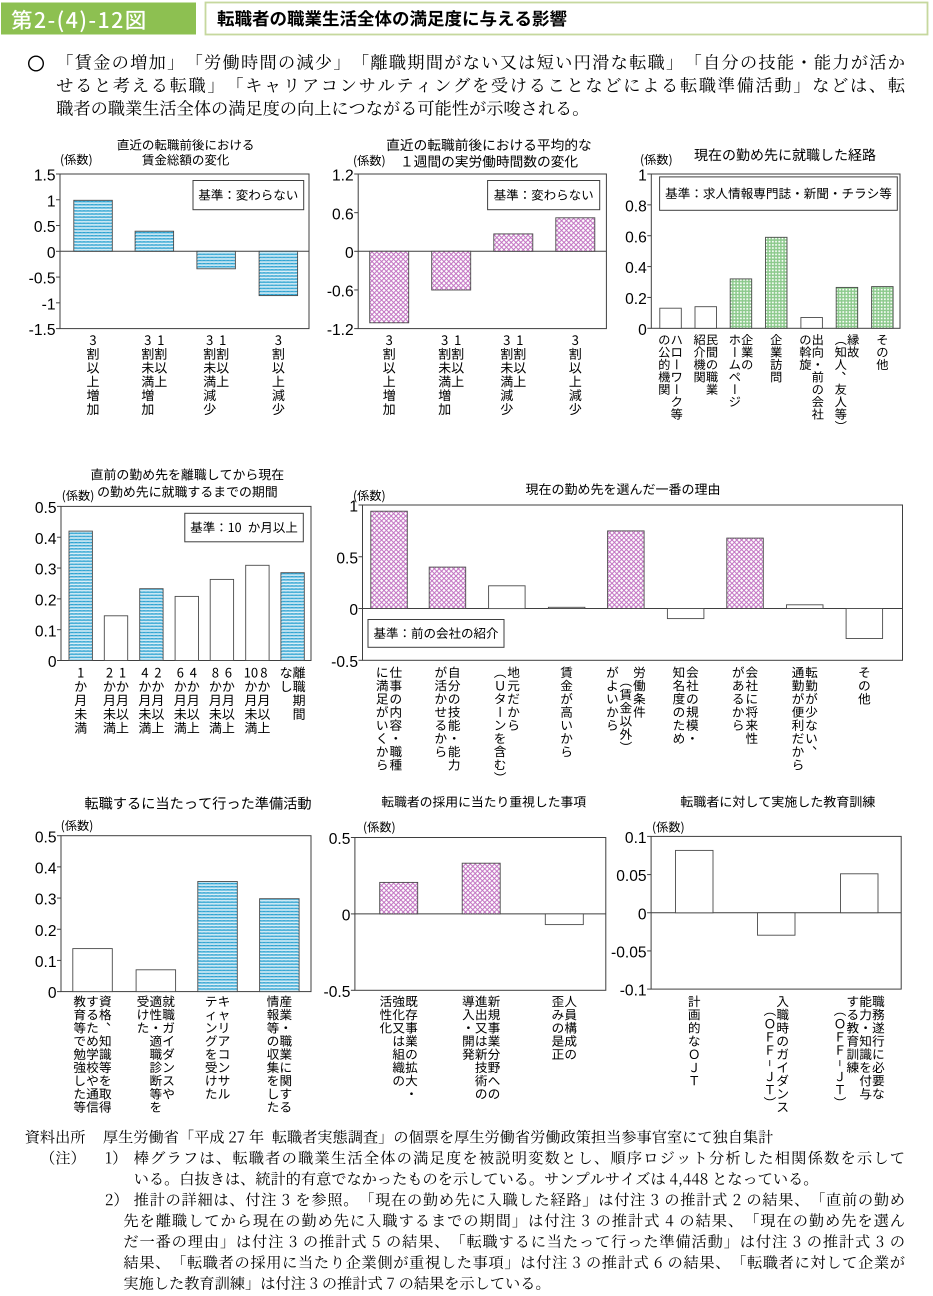  I want to click on svg-text: -1, so click(49, 304).